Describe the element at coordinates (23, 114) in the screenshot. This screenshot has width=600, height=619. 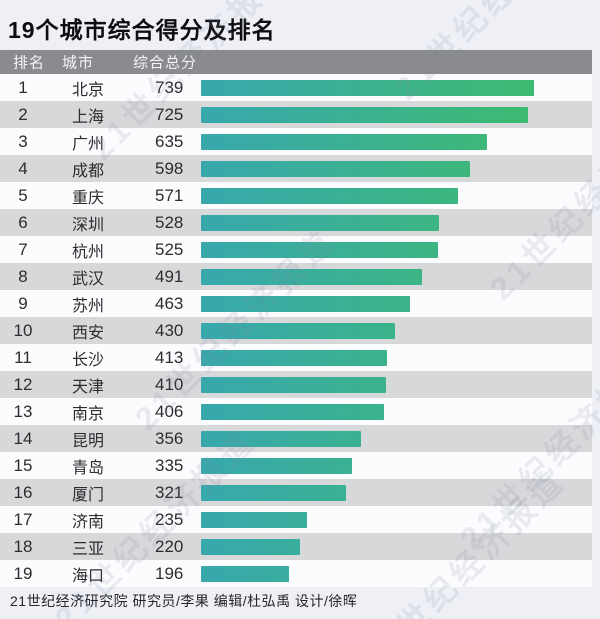
I see `rank-value: 2` at that location.